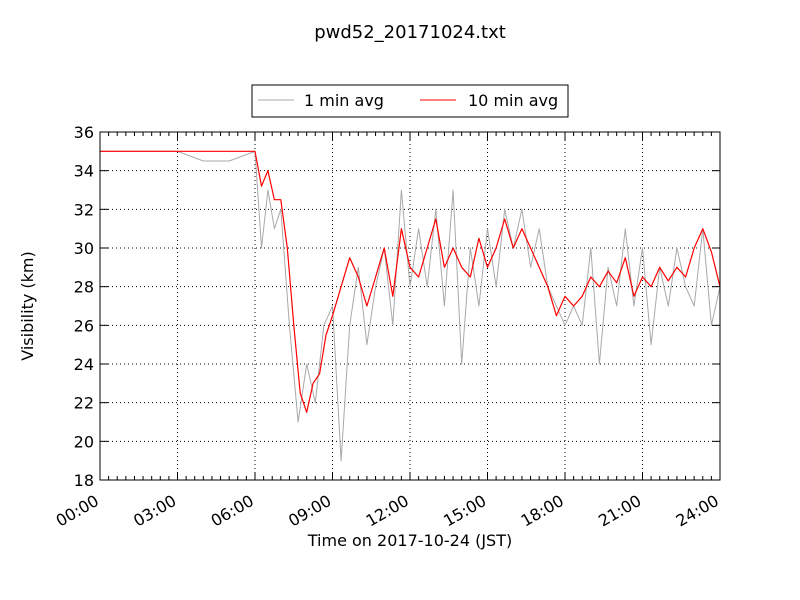 This screenshot has height=600, width=800. What do you see at coordinates (27, 305) in the screenshot?
I see `y-axis-label: Visibility (km)` at bounding box center [27, 305].